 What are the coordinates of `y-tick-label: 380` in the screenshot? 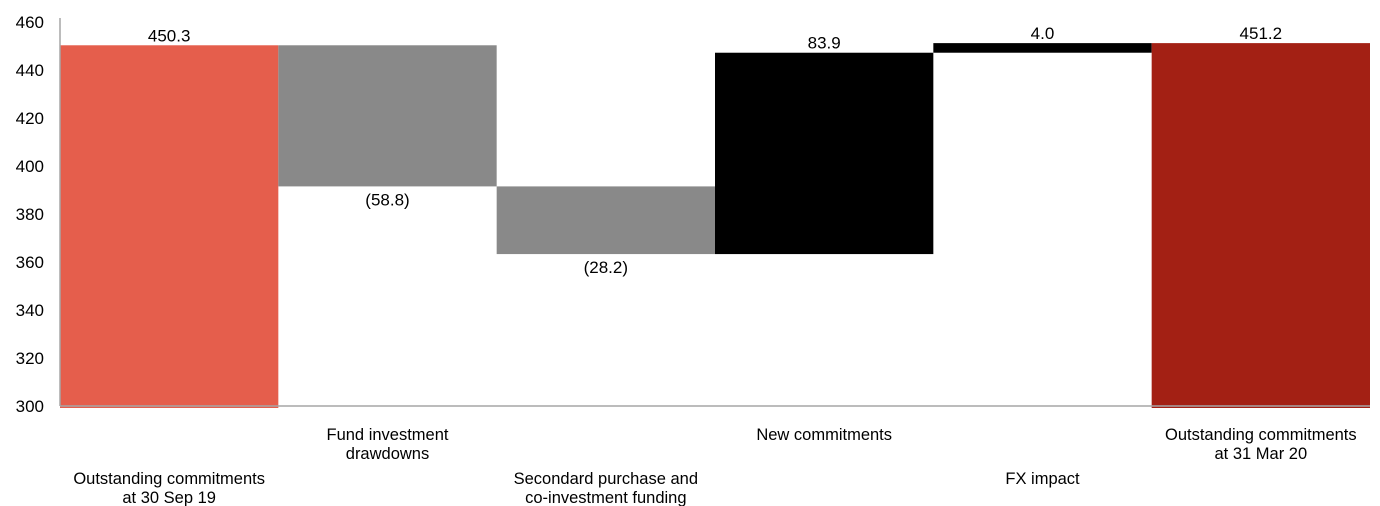 It's located at (30, 214).